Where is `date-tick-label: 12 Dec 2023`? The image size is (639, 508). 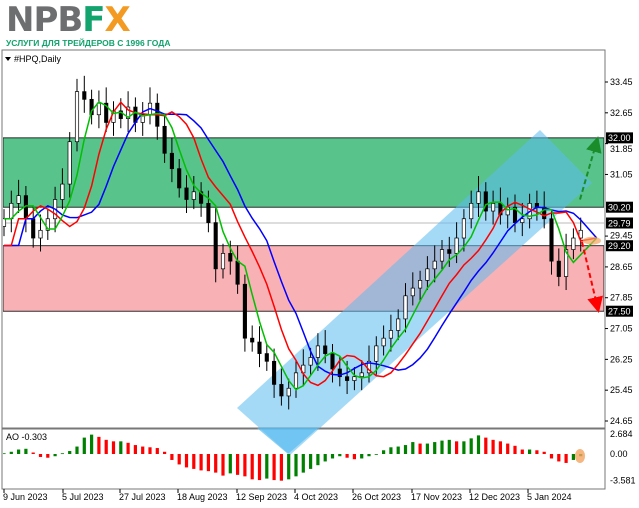
date-tick-label: 12 Dec 2023 is located at coordinates (494, 497).